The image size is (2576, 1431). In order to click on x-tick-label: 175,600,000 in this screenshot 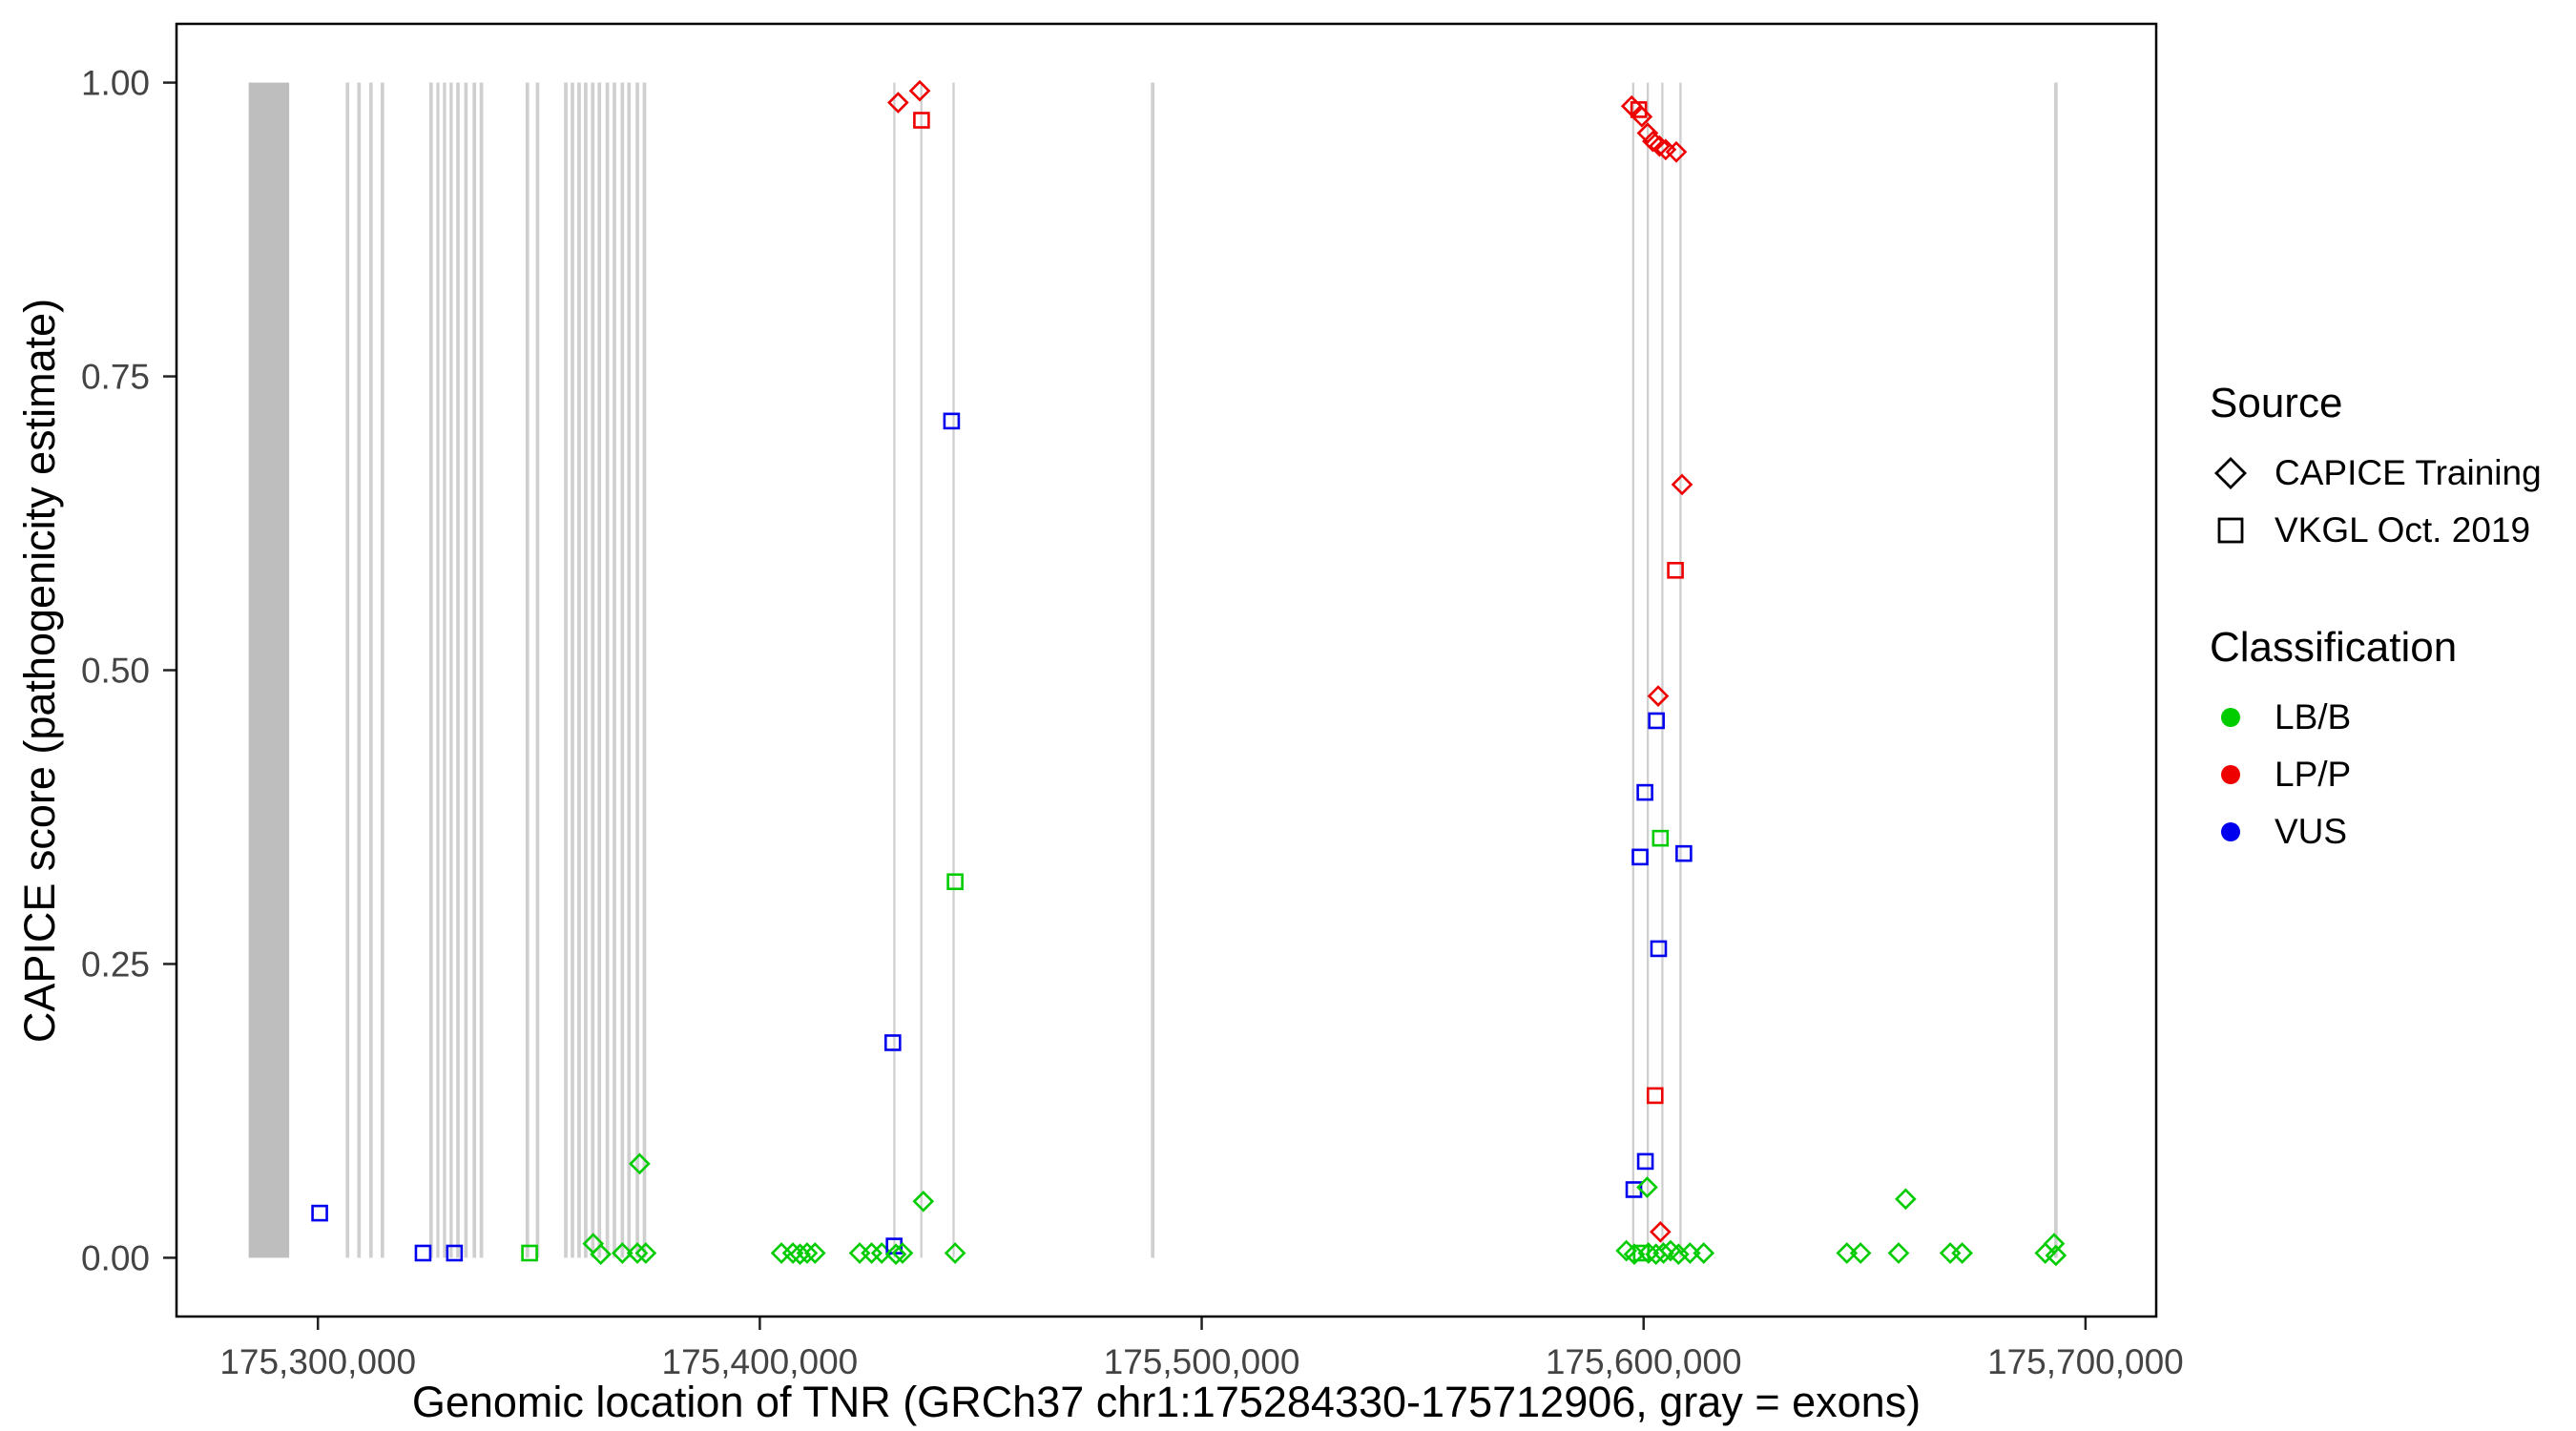, I will do `click(1644, 1361)`.